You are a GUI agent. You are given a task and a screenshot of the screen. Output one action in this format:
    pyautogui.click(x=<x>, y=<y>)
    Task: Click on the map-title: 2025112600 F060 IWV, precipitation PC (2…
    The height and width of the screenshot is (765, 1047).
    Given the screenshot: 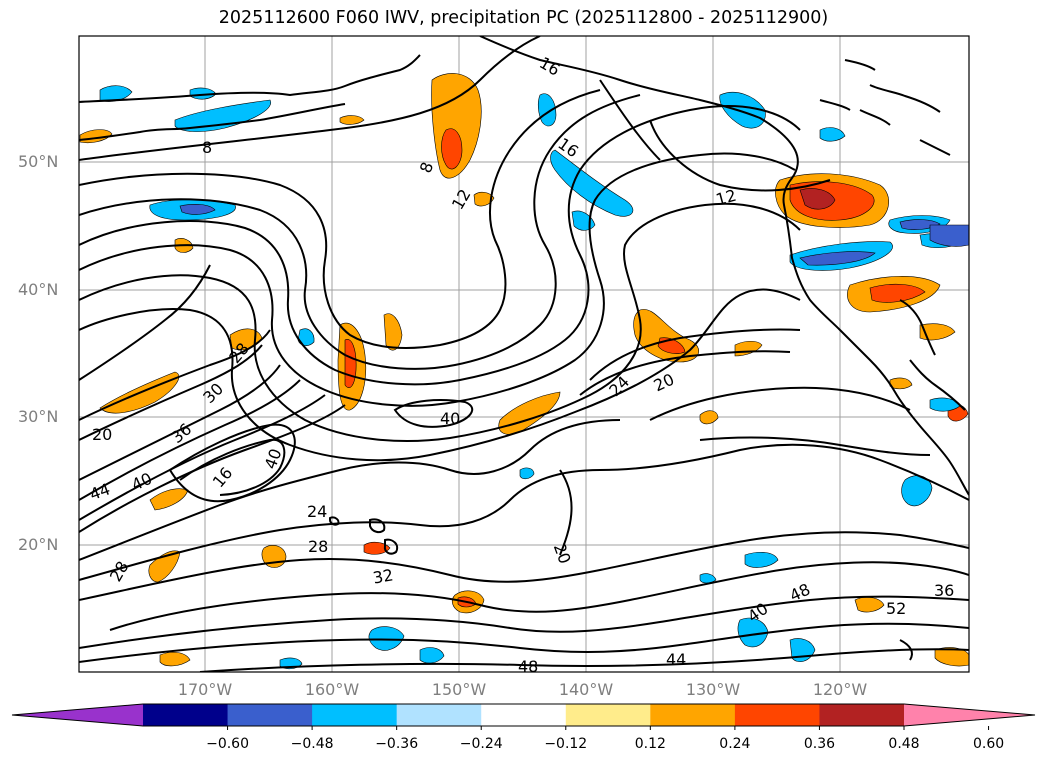 What is the action you would take?
    pyautogui.click(x=523, y=18)
    